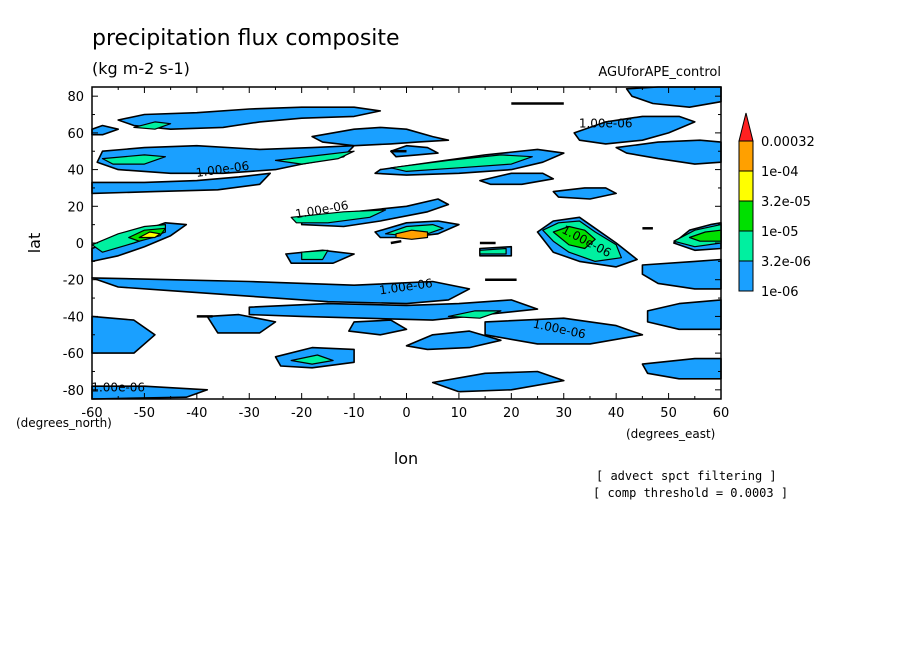  I want to click on x-tick-label-2: -40, so click(196, 413).